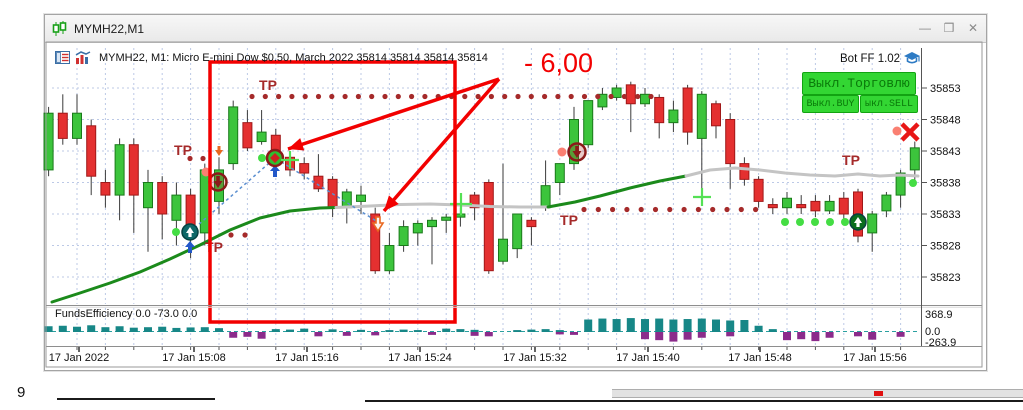  What do you see at coordinates (830, 104) in the screenshot?
I see `disable-buy-button: Выкл.BUY` at bounding box center [830, 104].